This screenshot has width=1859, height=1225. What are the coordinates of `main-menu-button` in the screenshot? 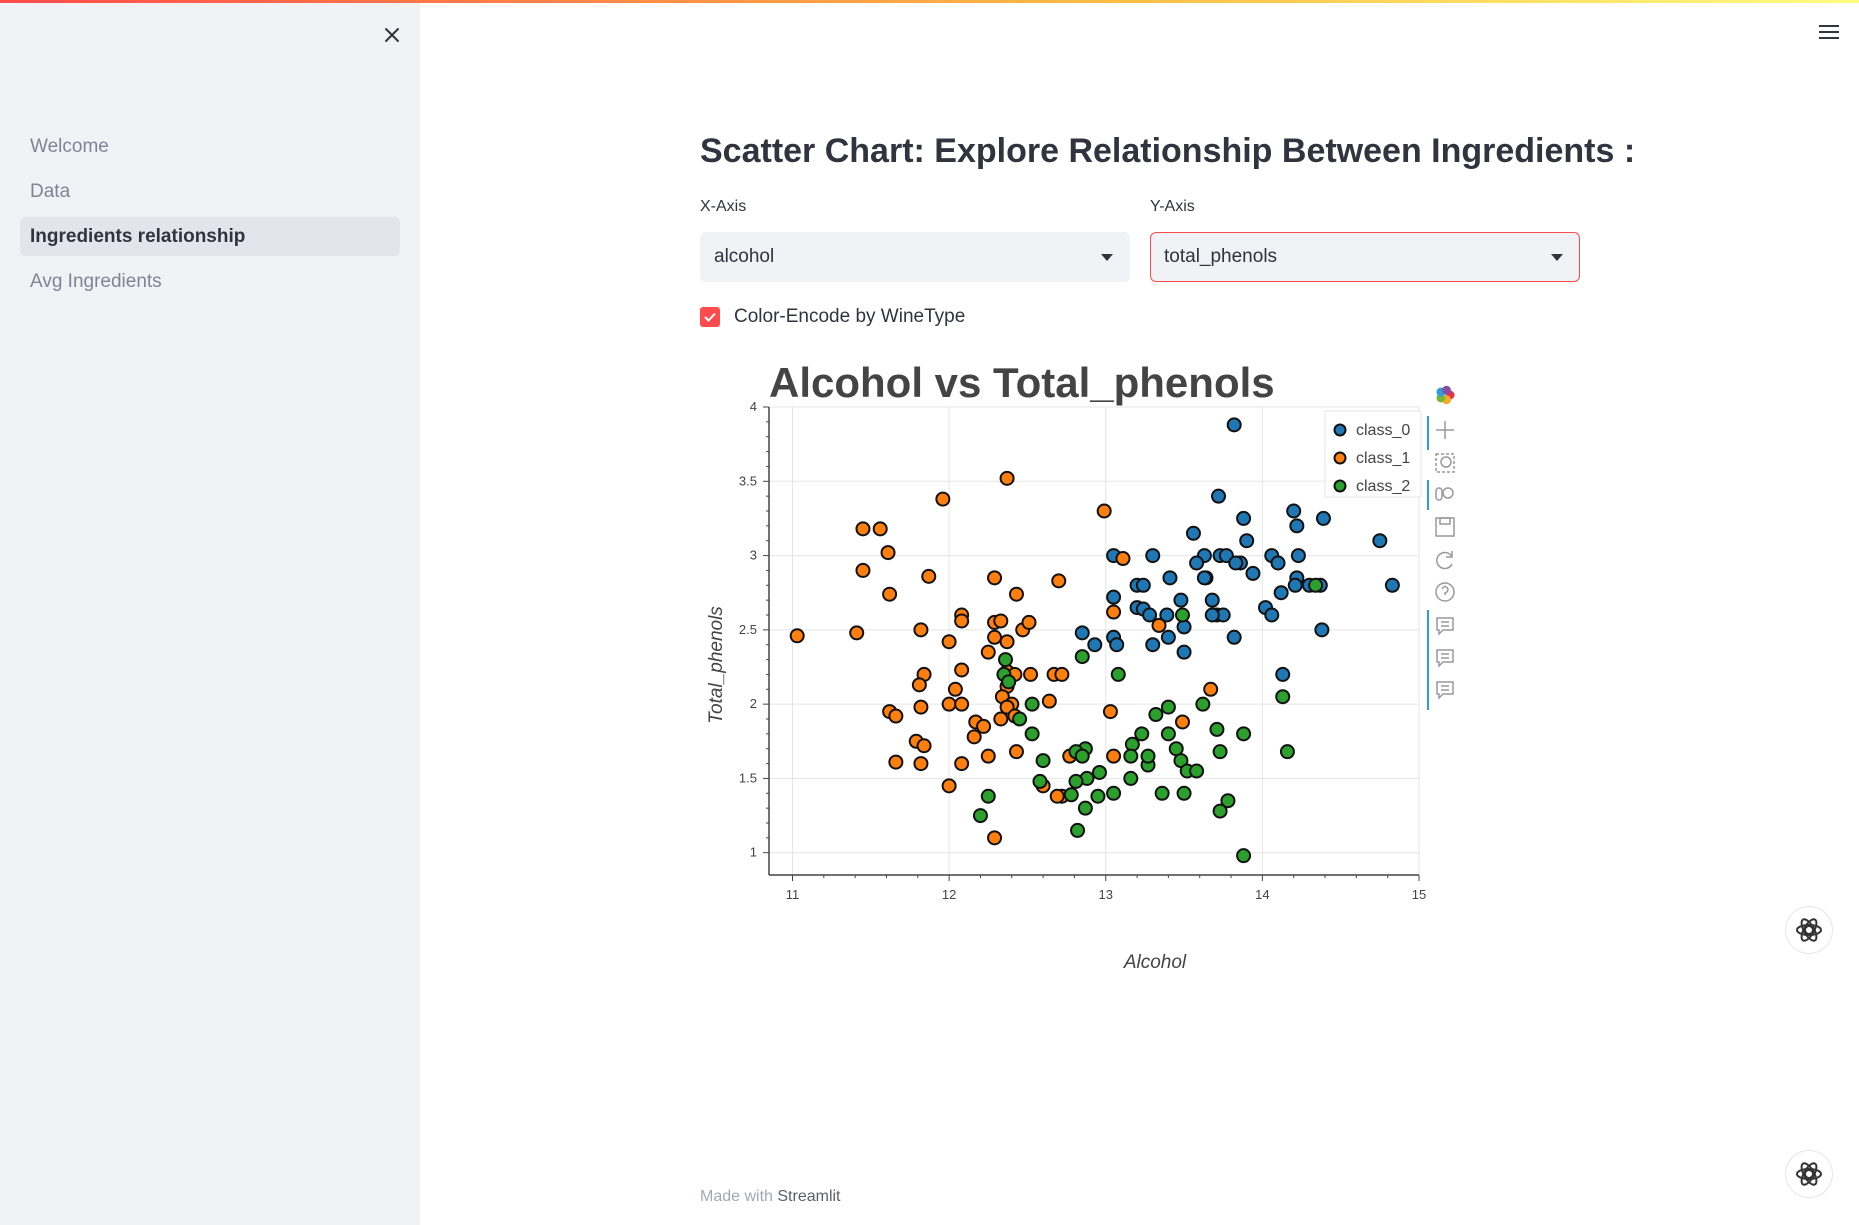 It's located at (1829, 32).